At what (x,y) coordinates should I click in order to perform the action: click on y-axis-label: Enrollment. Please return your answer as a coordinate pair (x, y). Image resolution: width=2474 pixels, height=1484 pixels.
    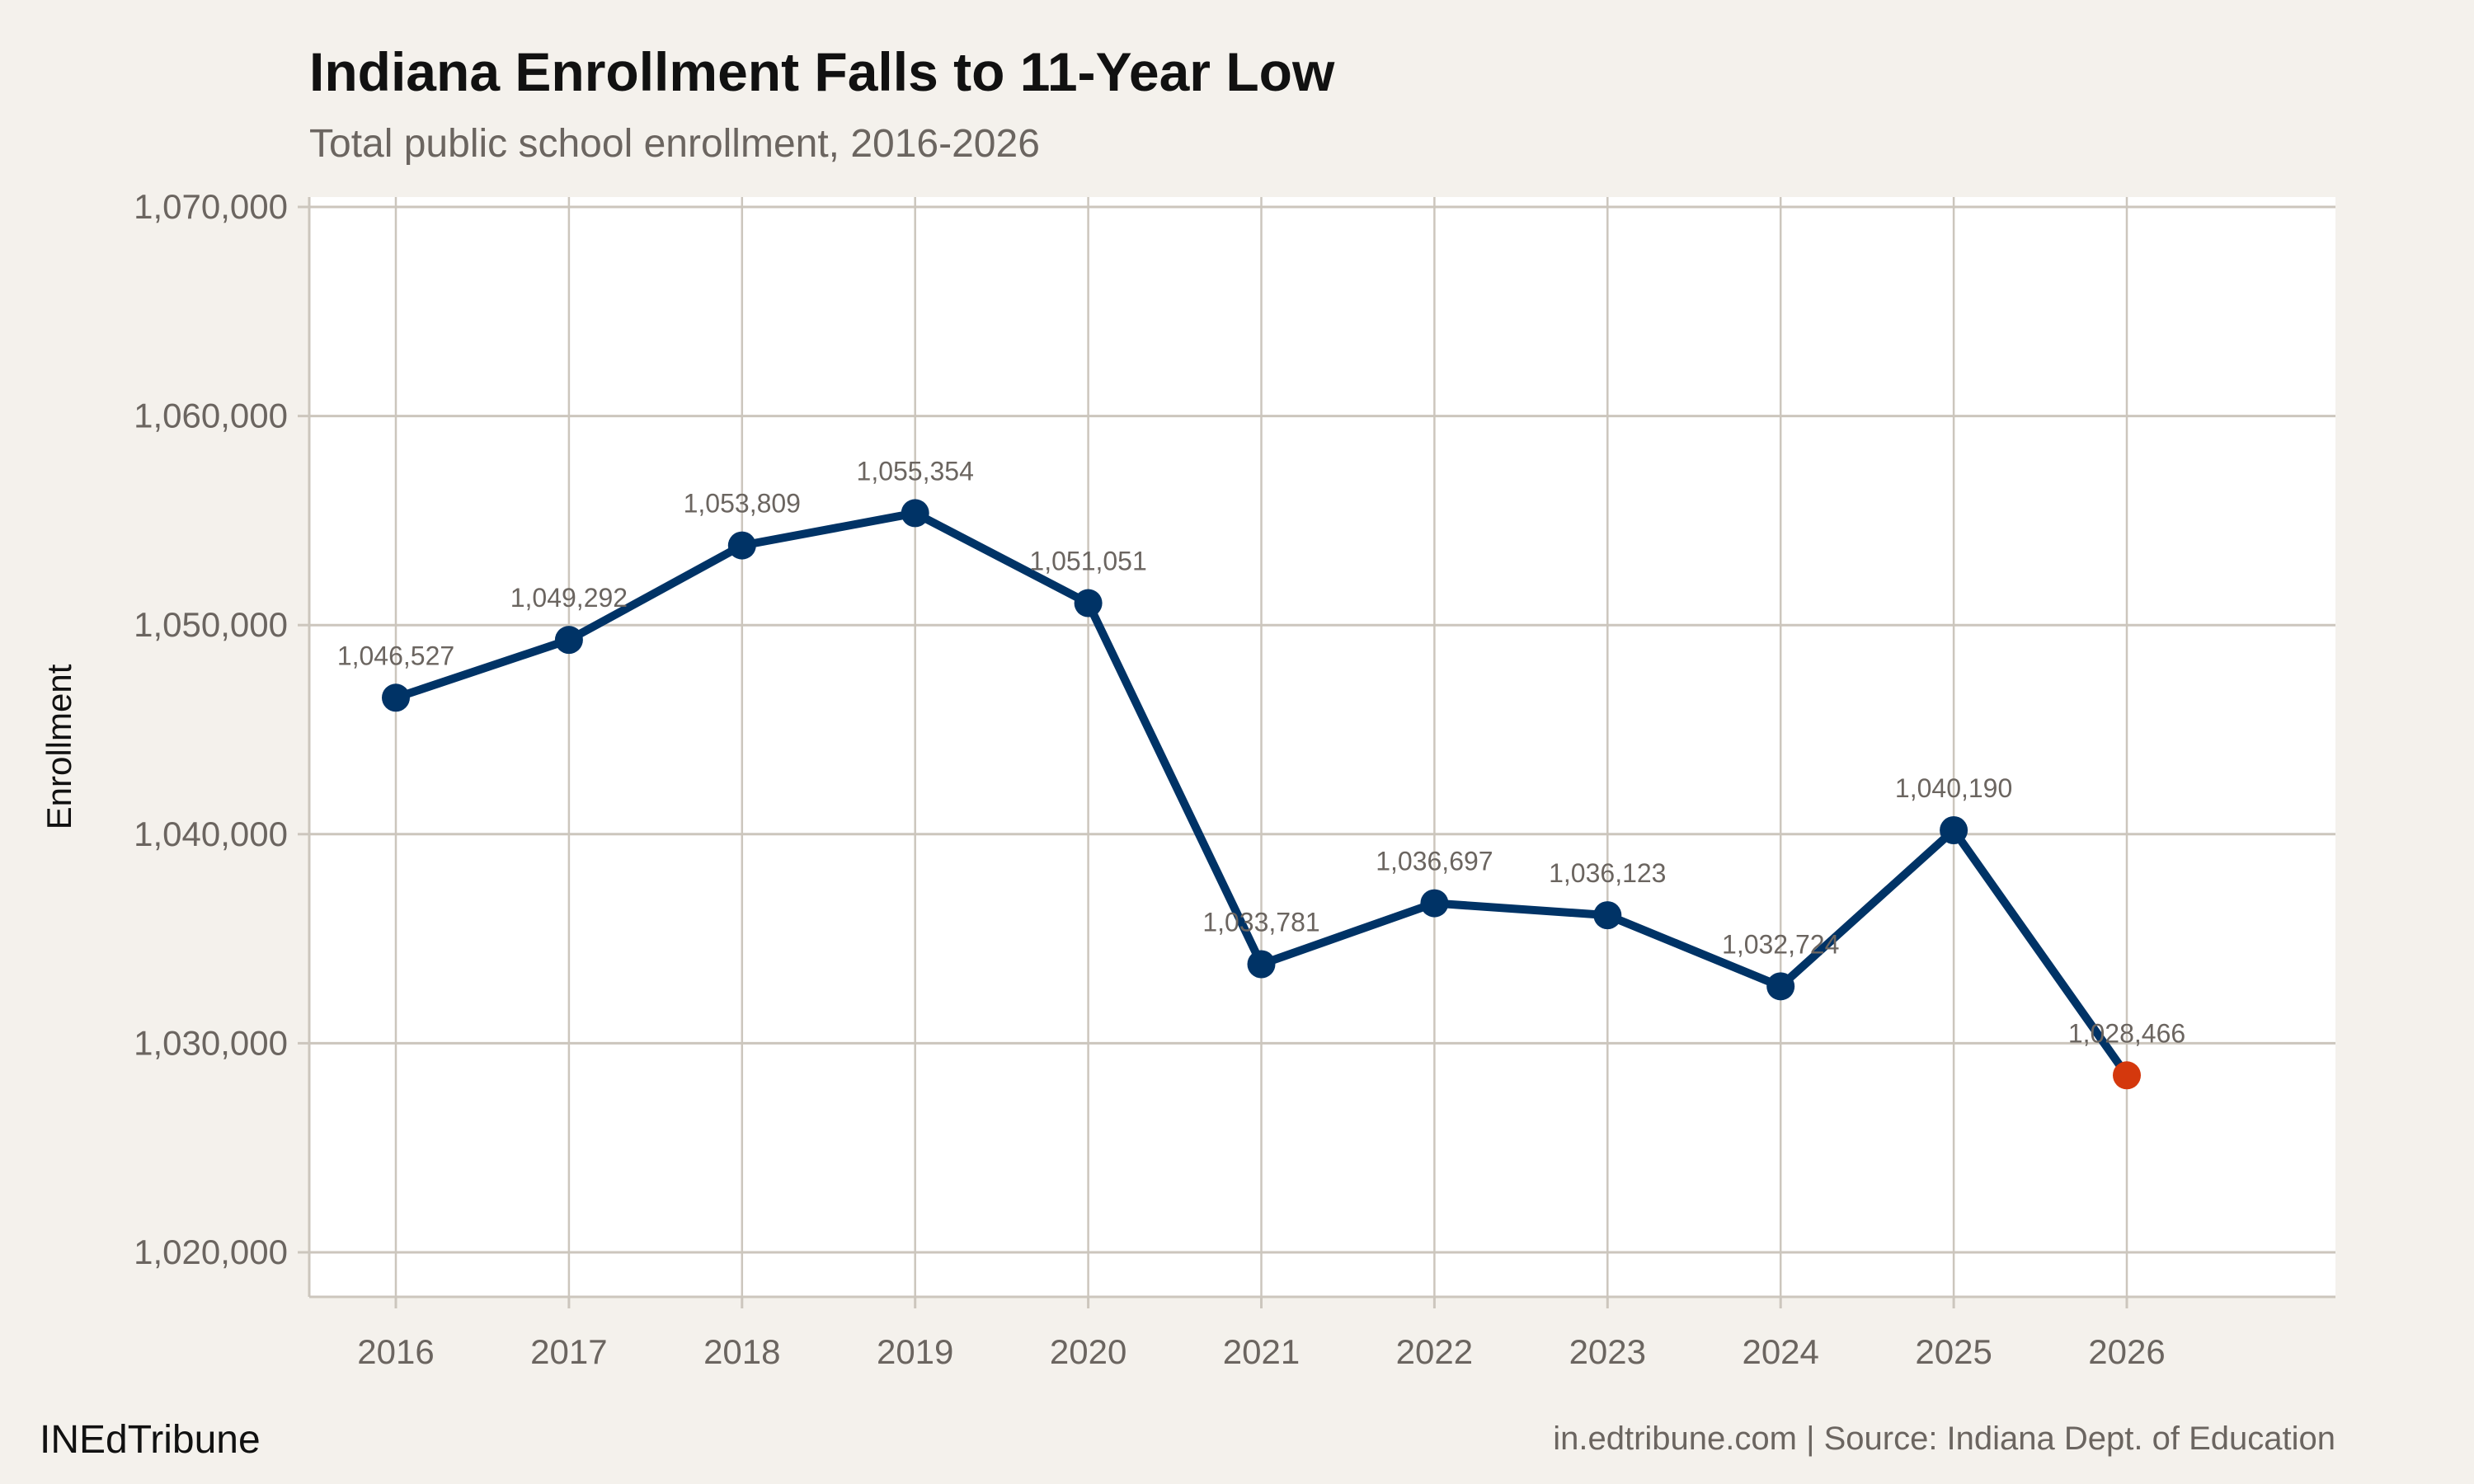
    Looking at the image, I should click on (59, 746).